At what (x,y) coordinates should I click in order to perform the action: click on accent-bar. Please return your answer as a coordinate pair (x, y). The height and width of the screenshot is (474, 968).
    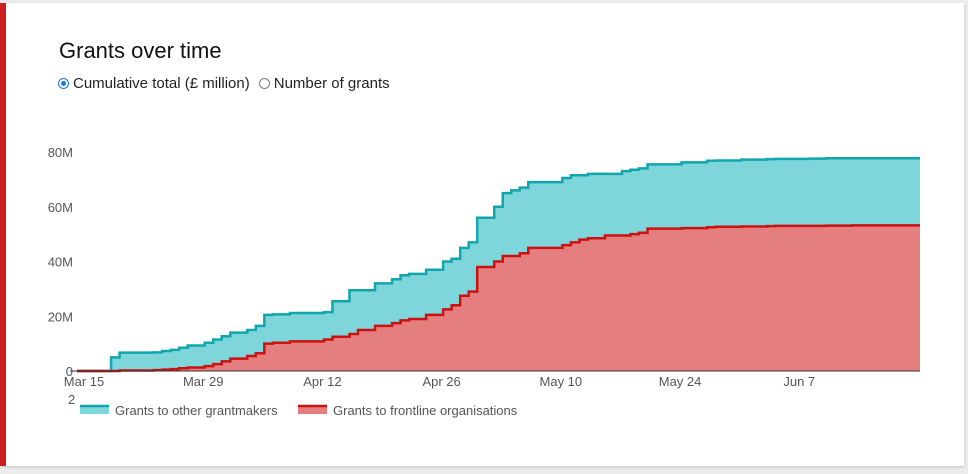
    Looking at the image, I should click on (3, 234).